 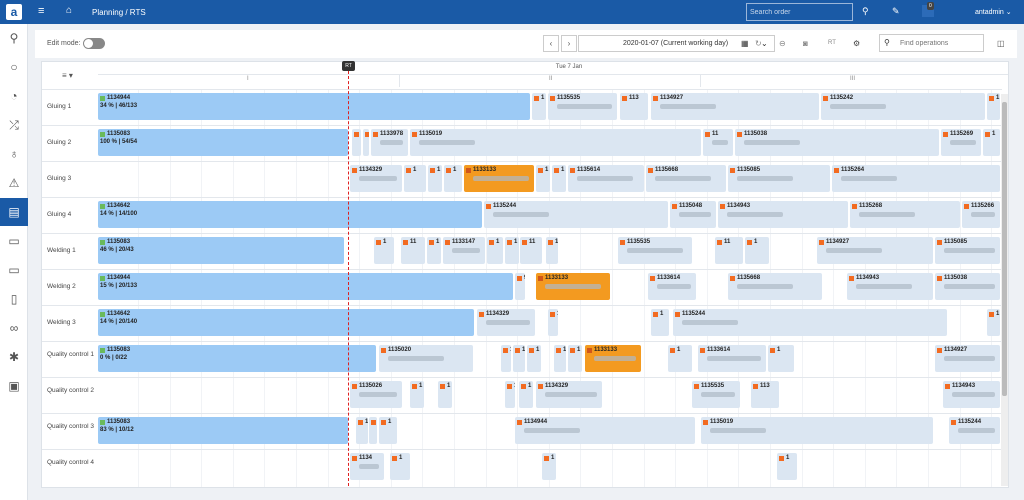 I want to click on zoom-out-icon: ⊖, so click(x=782, y=43).